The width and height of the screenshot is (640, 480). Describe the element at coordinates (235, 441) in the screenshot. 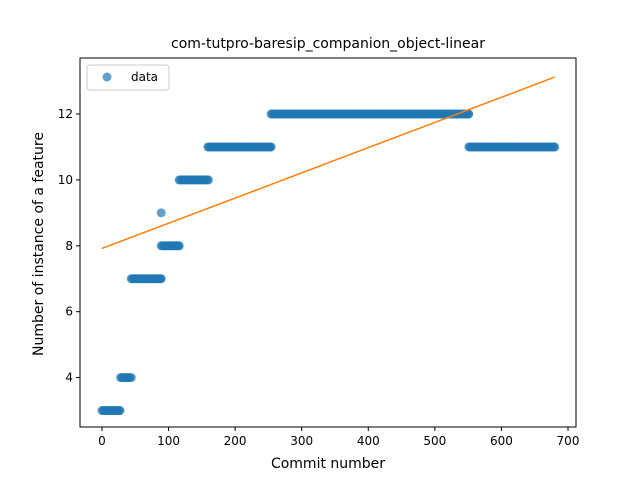

I see `x-tick-label: 200` at that location.